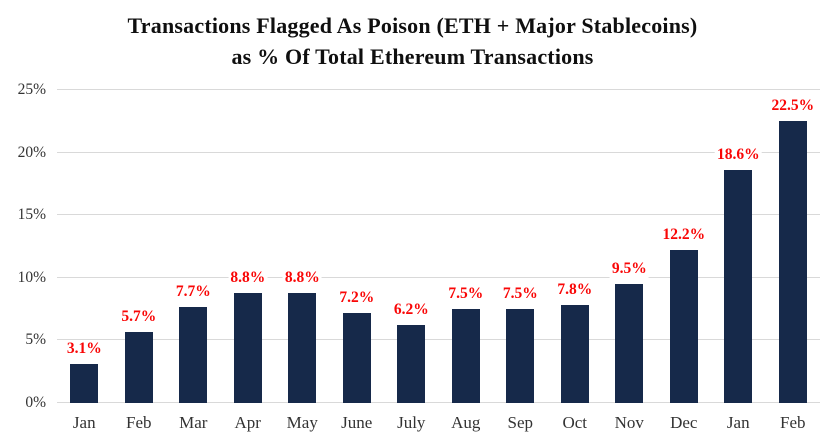 The height and width of the screenshot is (444, 825). What do you see at coordinates (139, 261) in the screenshot?
I see `bar-slot: 5.7% Feb` at bounding box center [139, 261].